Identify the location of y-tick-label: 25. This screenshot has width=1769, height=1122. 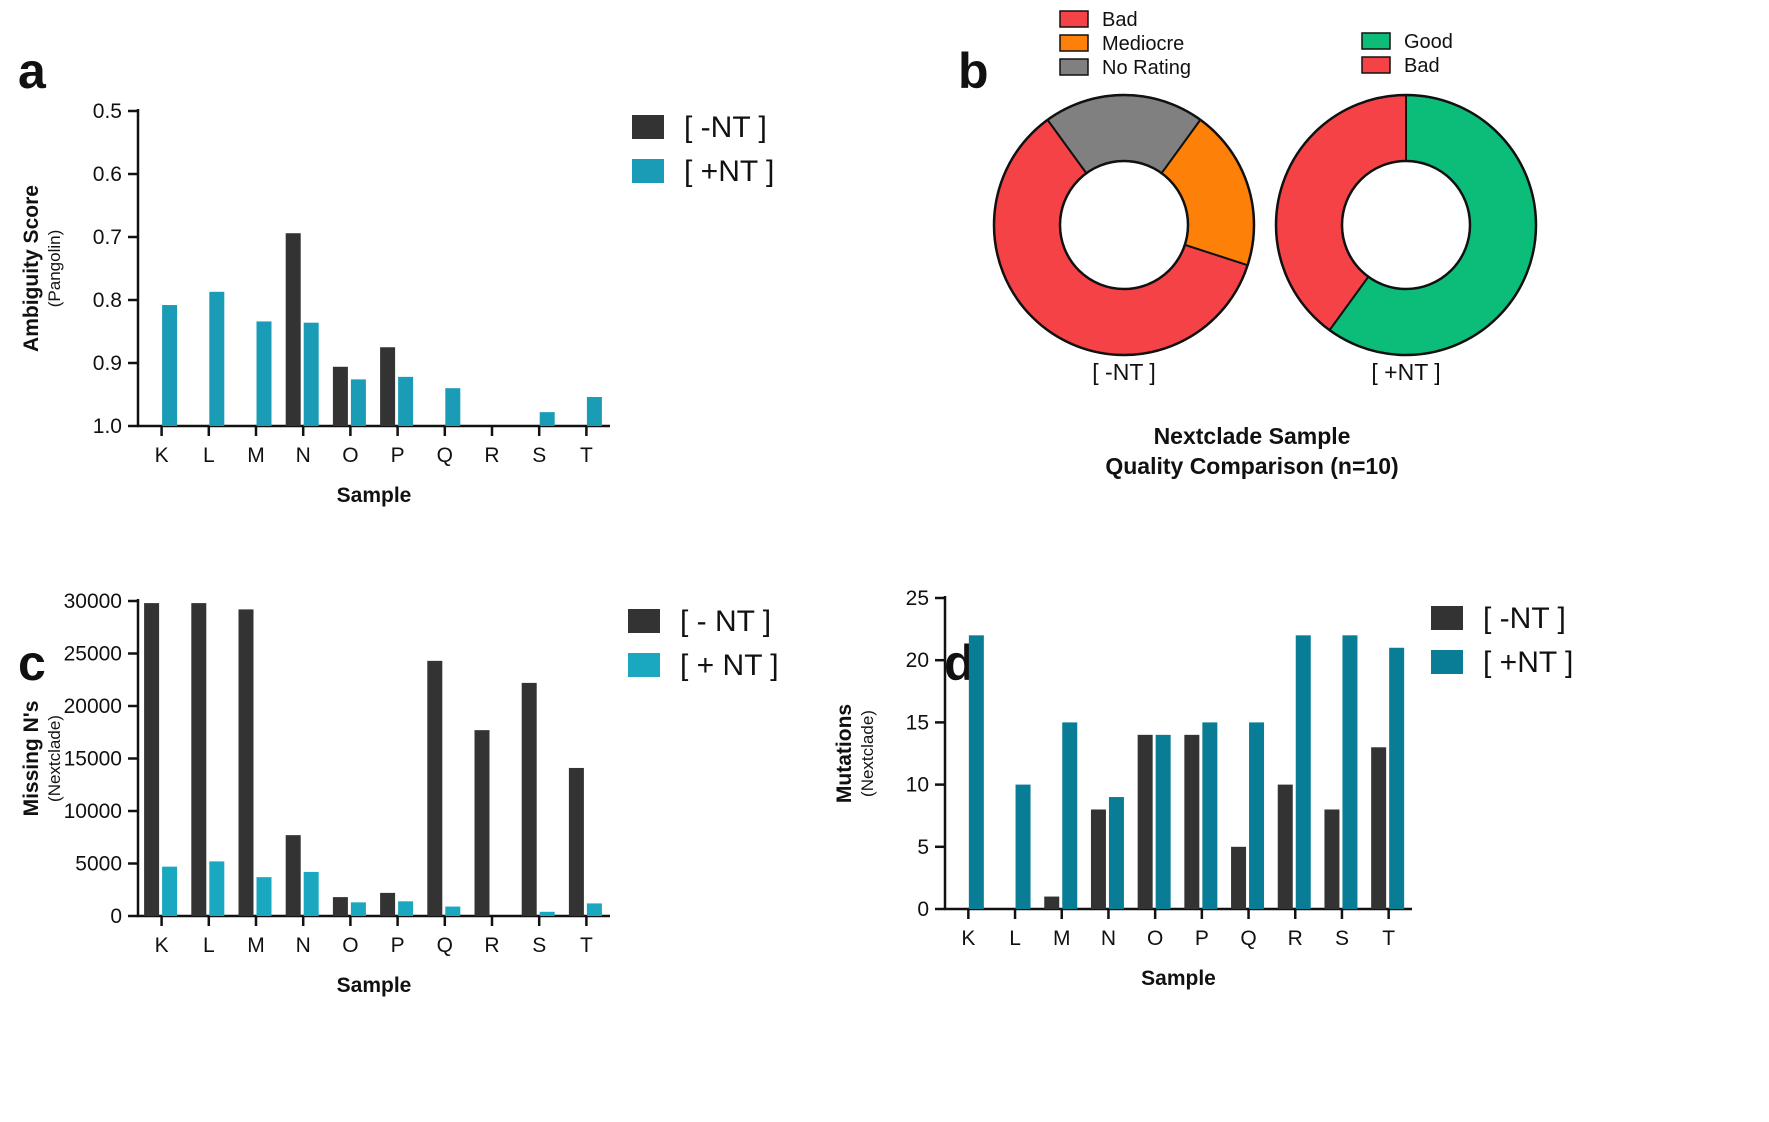
(917, 598).